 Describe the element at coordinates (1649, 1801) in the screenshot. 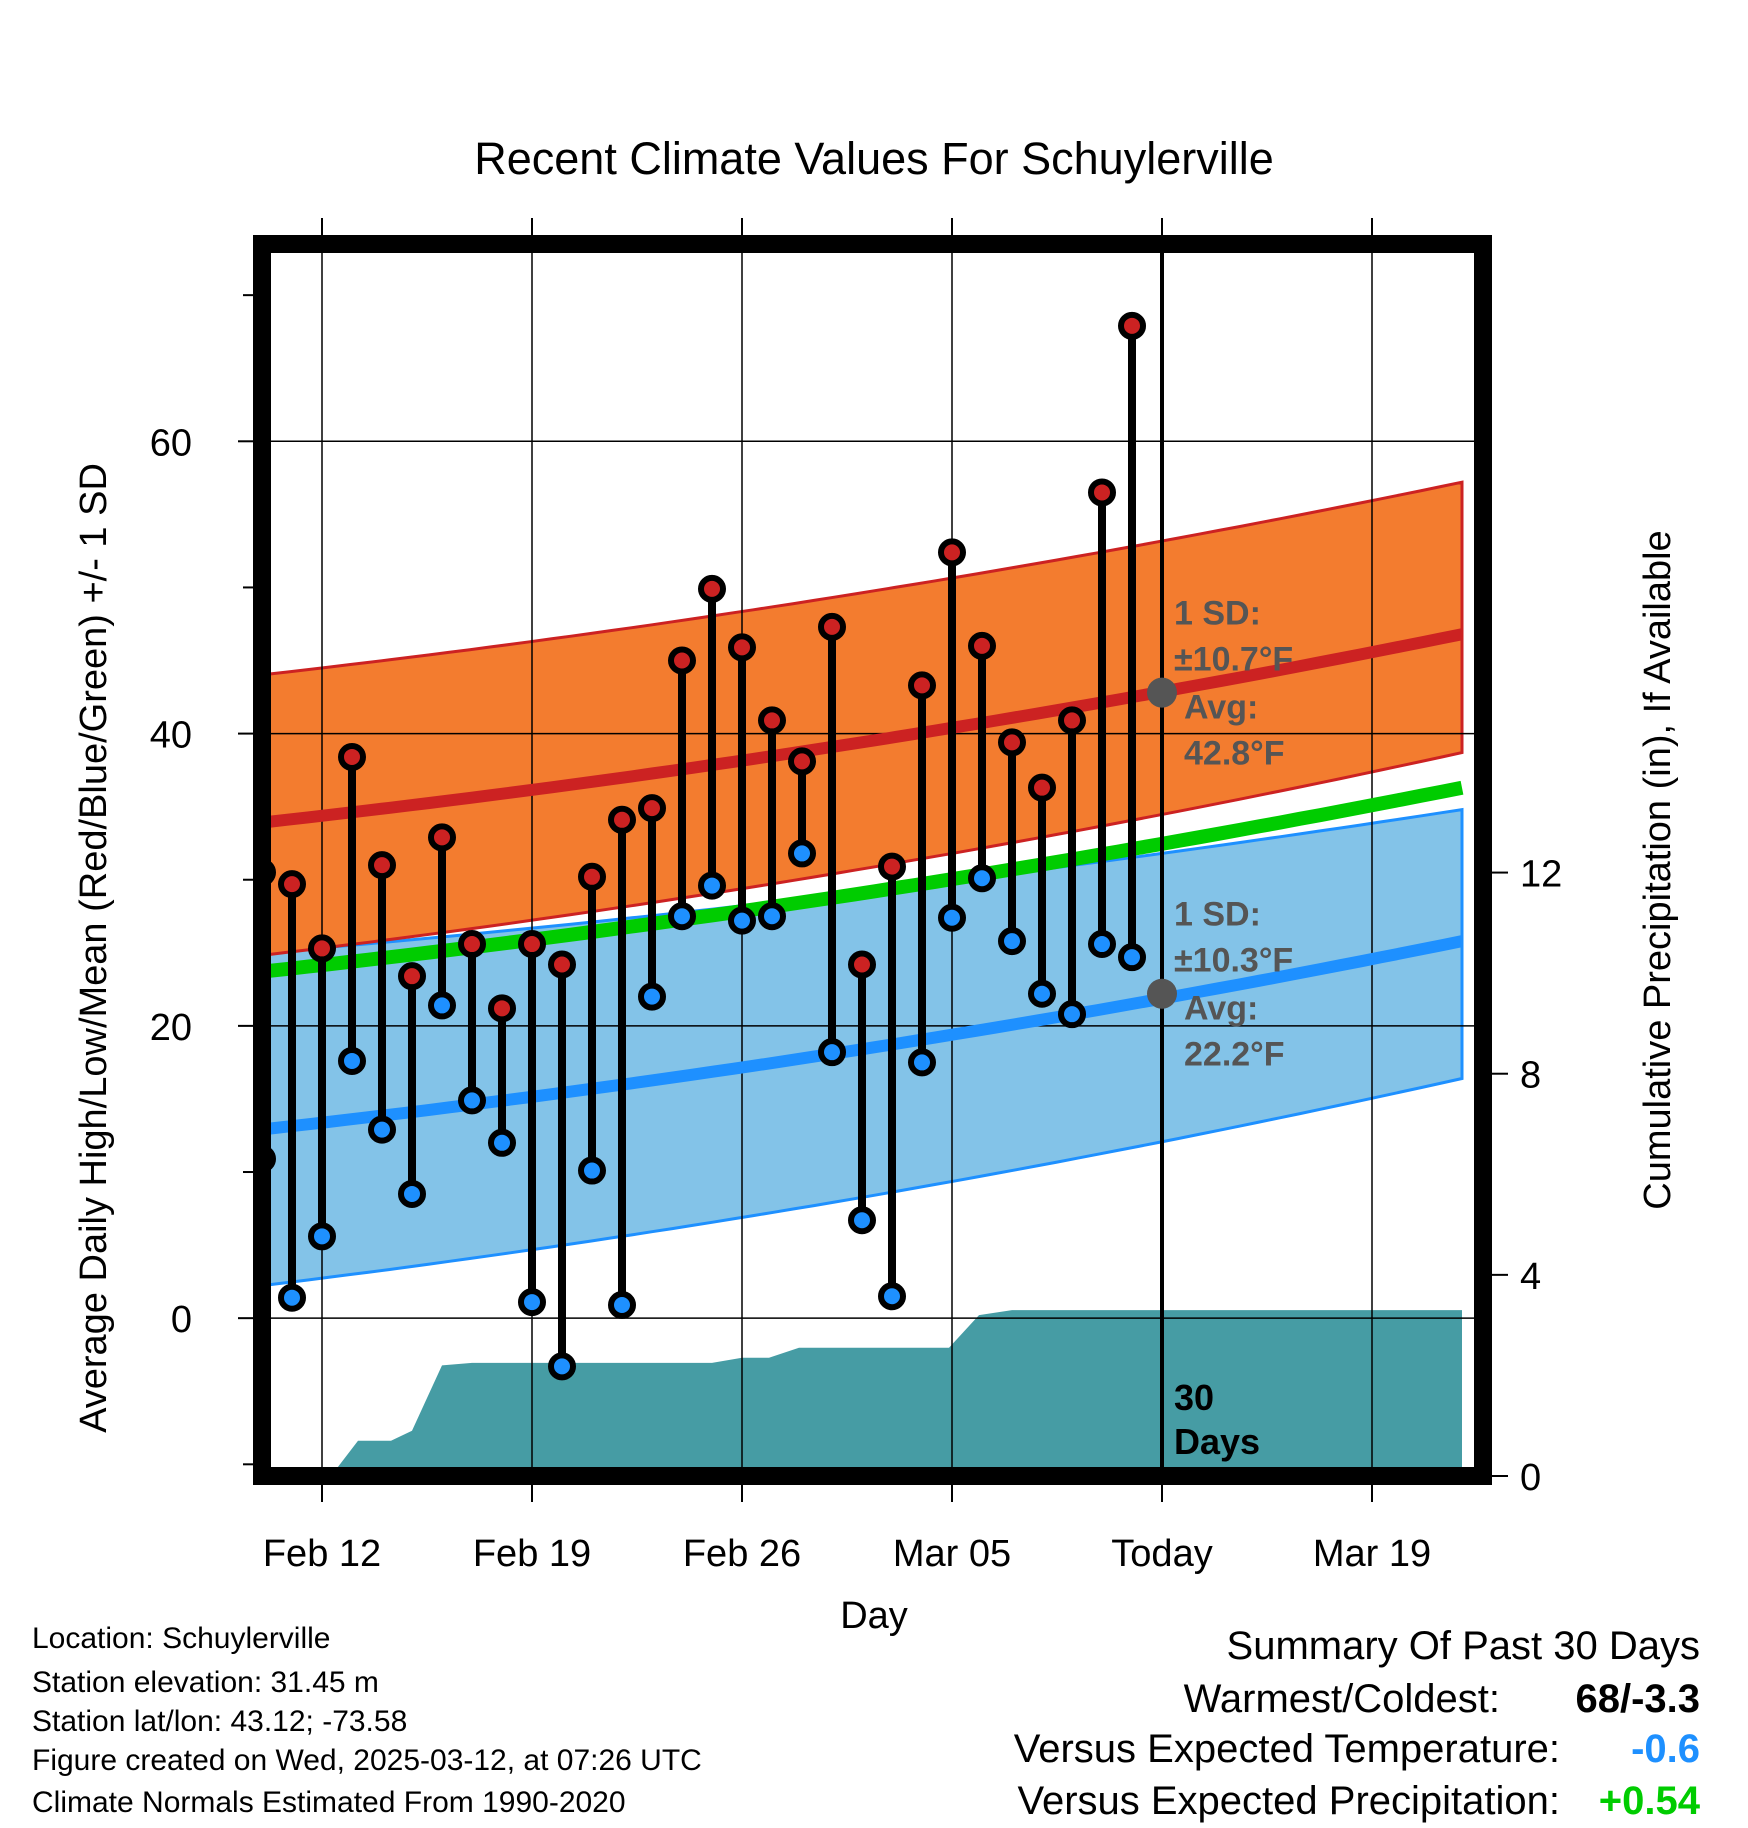

I see `precip-value: +0.54` at that location.